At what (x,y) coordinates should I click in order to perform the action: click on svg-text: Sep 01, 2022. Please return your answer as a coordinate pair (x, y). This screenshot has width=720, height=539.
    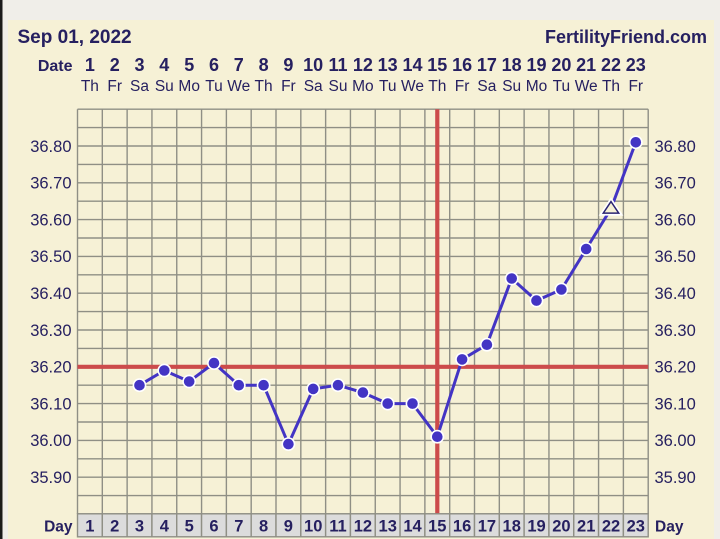
    Looking at the image, I should click on (75, 37).